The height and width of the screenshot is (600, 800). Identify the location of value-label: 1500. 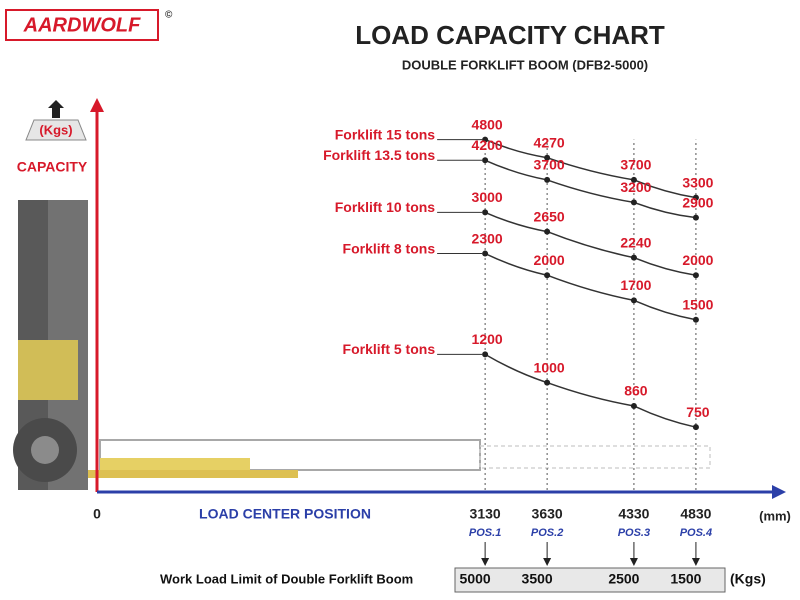
(697, 304).